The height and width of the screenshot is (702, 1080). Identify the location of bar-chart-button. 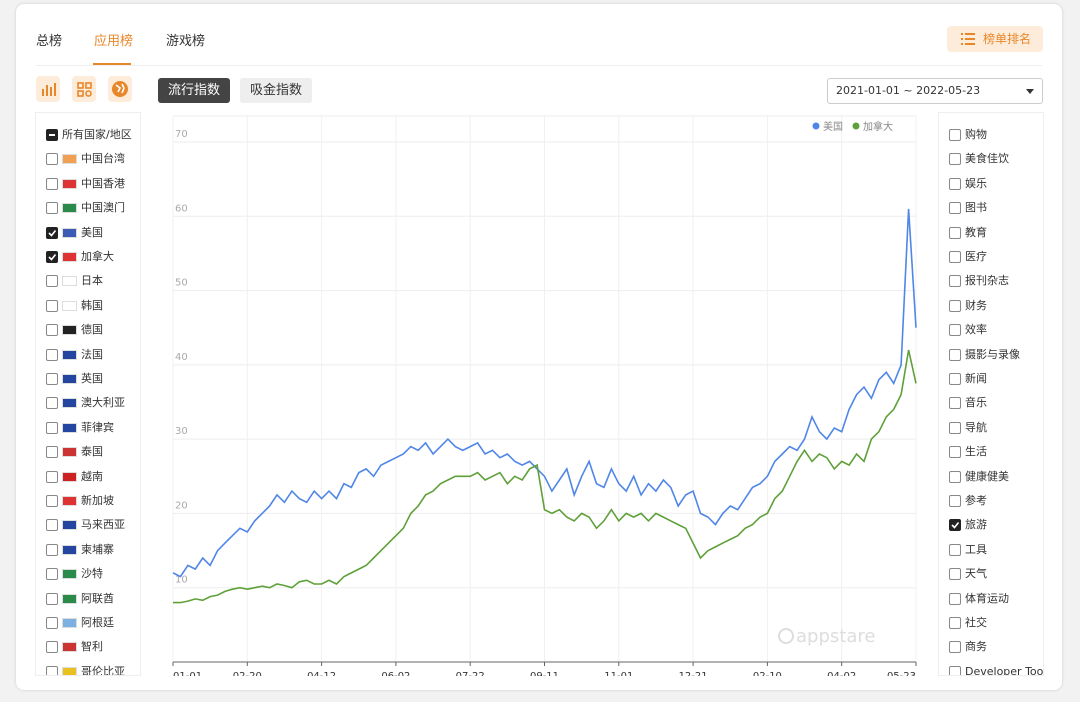
(48, 89).